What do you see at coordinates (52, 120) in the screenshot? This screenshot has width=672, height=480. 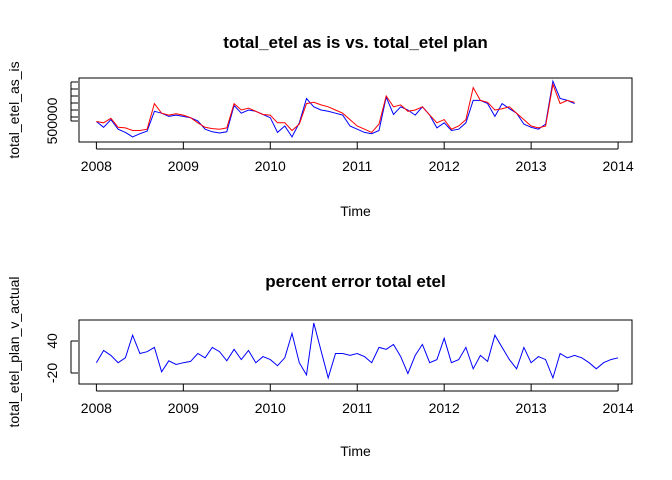 I see `y-tick-label: 500000` at bounding box center [52, 120].